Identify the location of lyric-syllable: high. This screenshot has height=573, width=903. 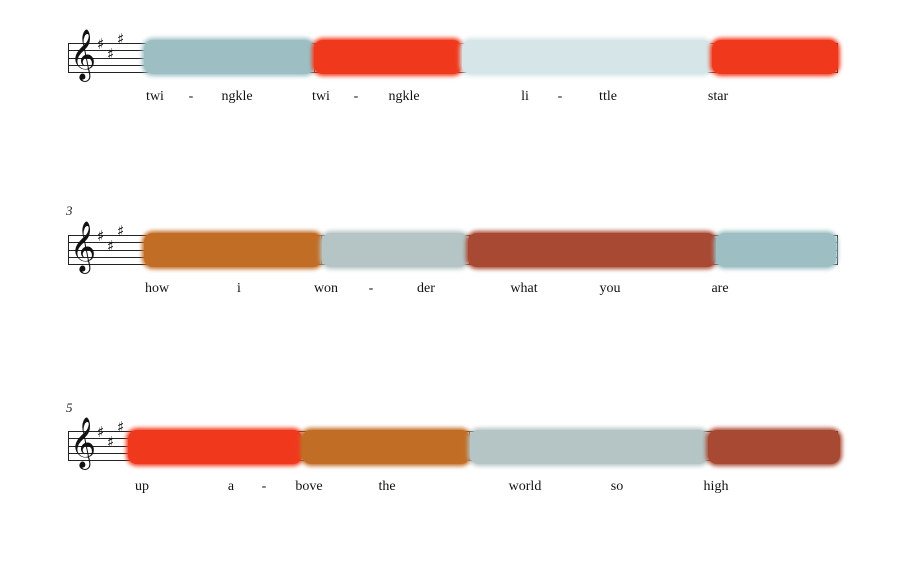
(716, 486).